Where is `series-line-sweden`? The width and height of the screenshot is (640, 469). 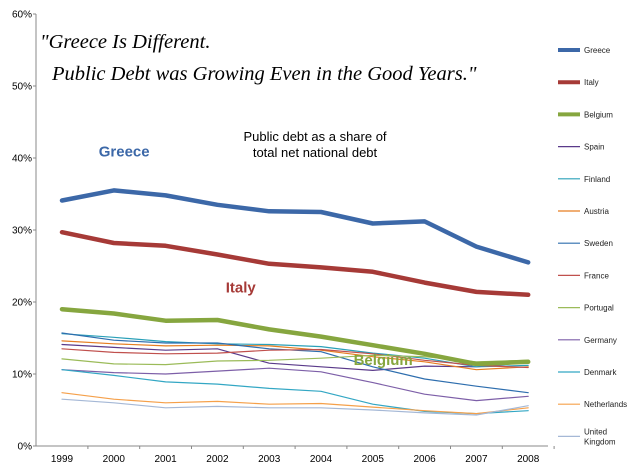 series-line-sweden is located at coordinates (295, 363).